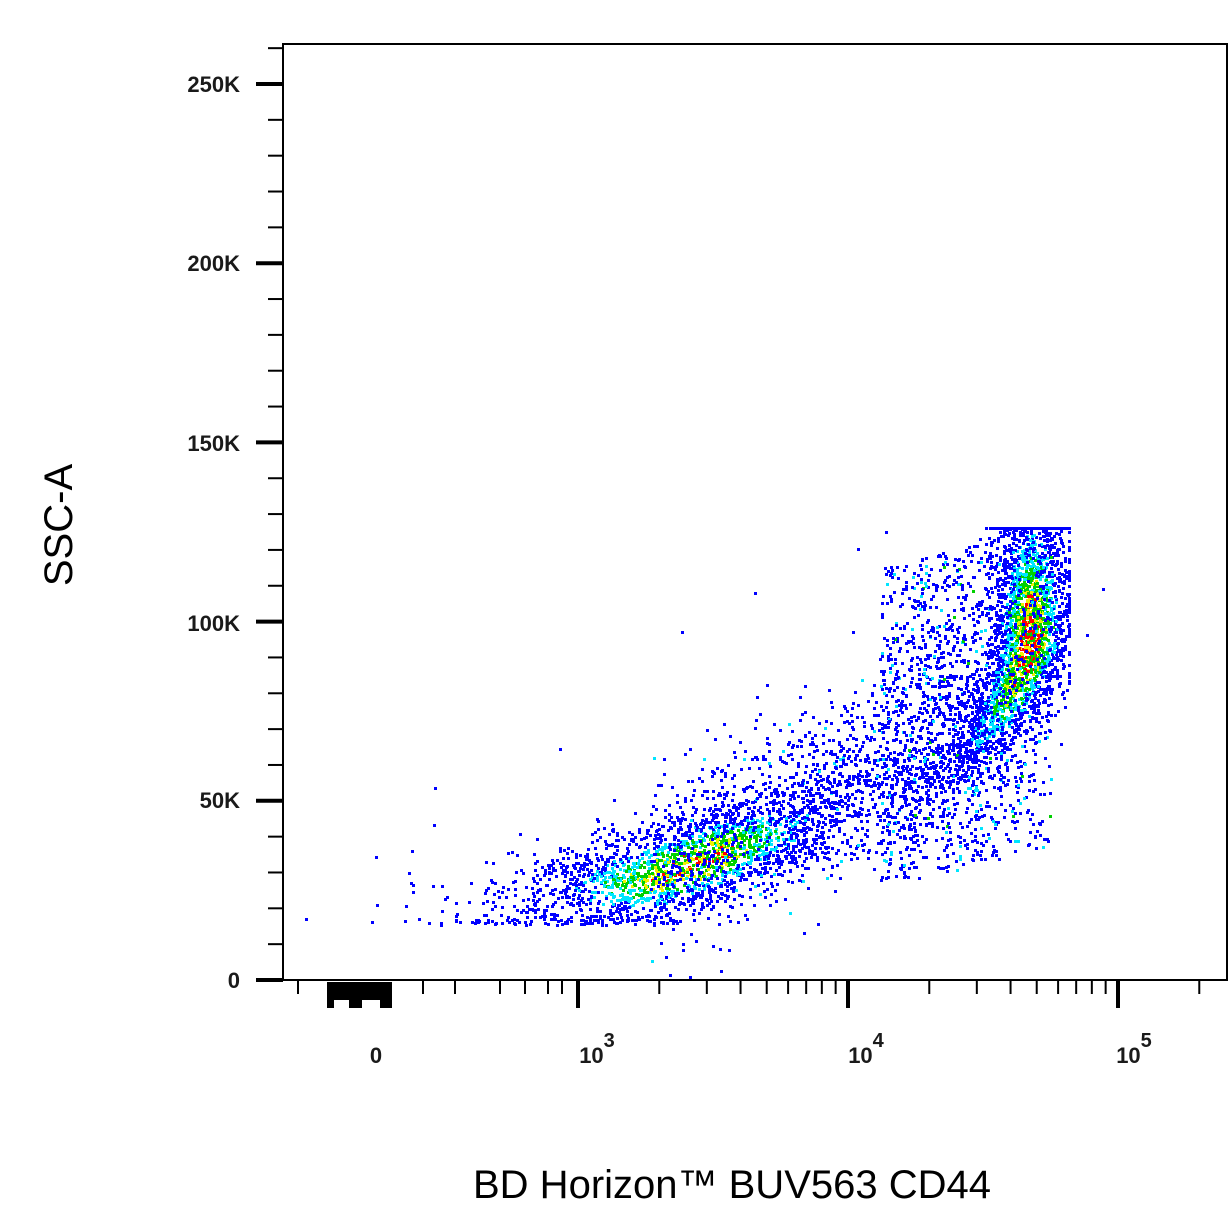 The width and height of the screenshot is (1230, 1230). Describe the element at coordinates (1134, 1049) in the screenshot. I see `x-tick-label-1e5: 10⁵` at that location.